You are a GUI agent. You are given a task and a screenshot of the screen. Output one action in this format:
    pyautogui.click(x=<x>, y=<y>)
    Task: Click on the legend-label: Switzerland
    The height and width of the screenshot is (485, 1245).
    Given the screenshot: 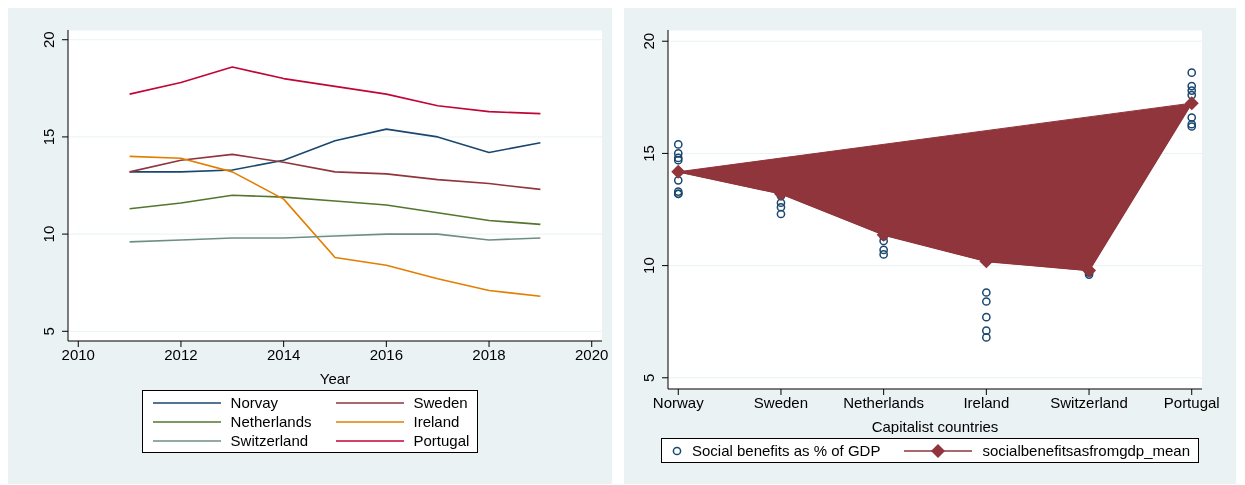 What is the action you would take?
    pyautogui.click(x=269, y=440)
    